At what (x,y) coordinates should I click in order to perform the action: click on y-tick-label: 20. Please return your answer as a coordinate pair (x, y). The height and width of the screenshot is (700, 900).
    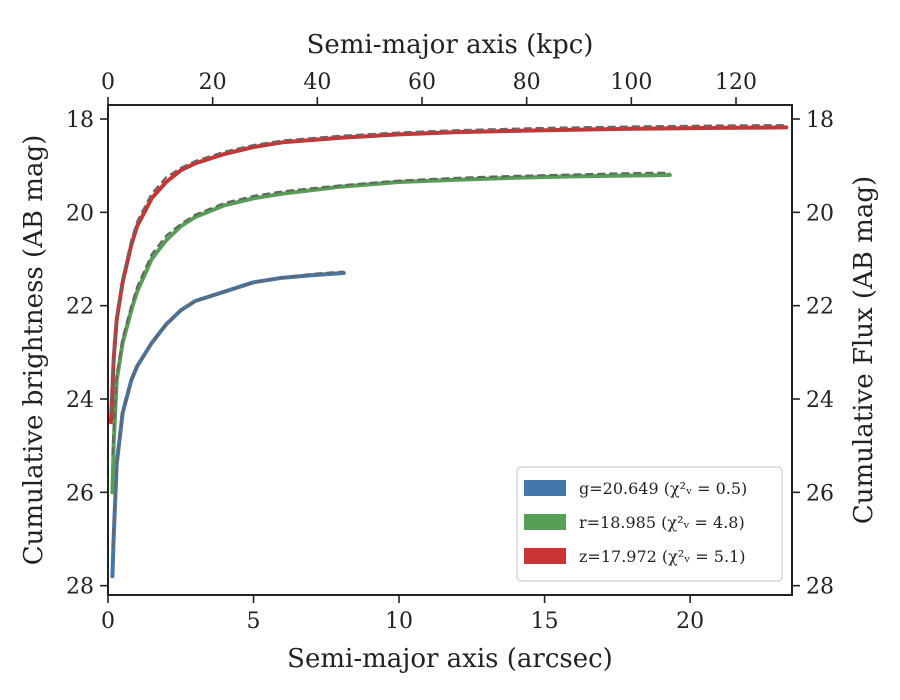
    Looking at the image, I should click on (80, 213).